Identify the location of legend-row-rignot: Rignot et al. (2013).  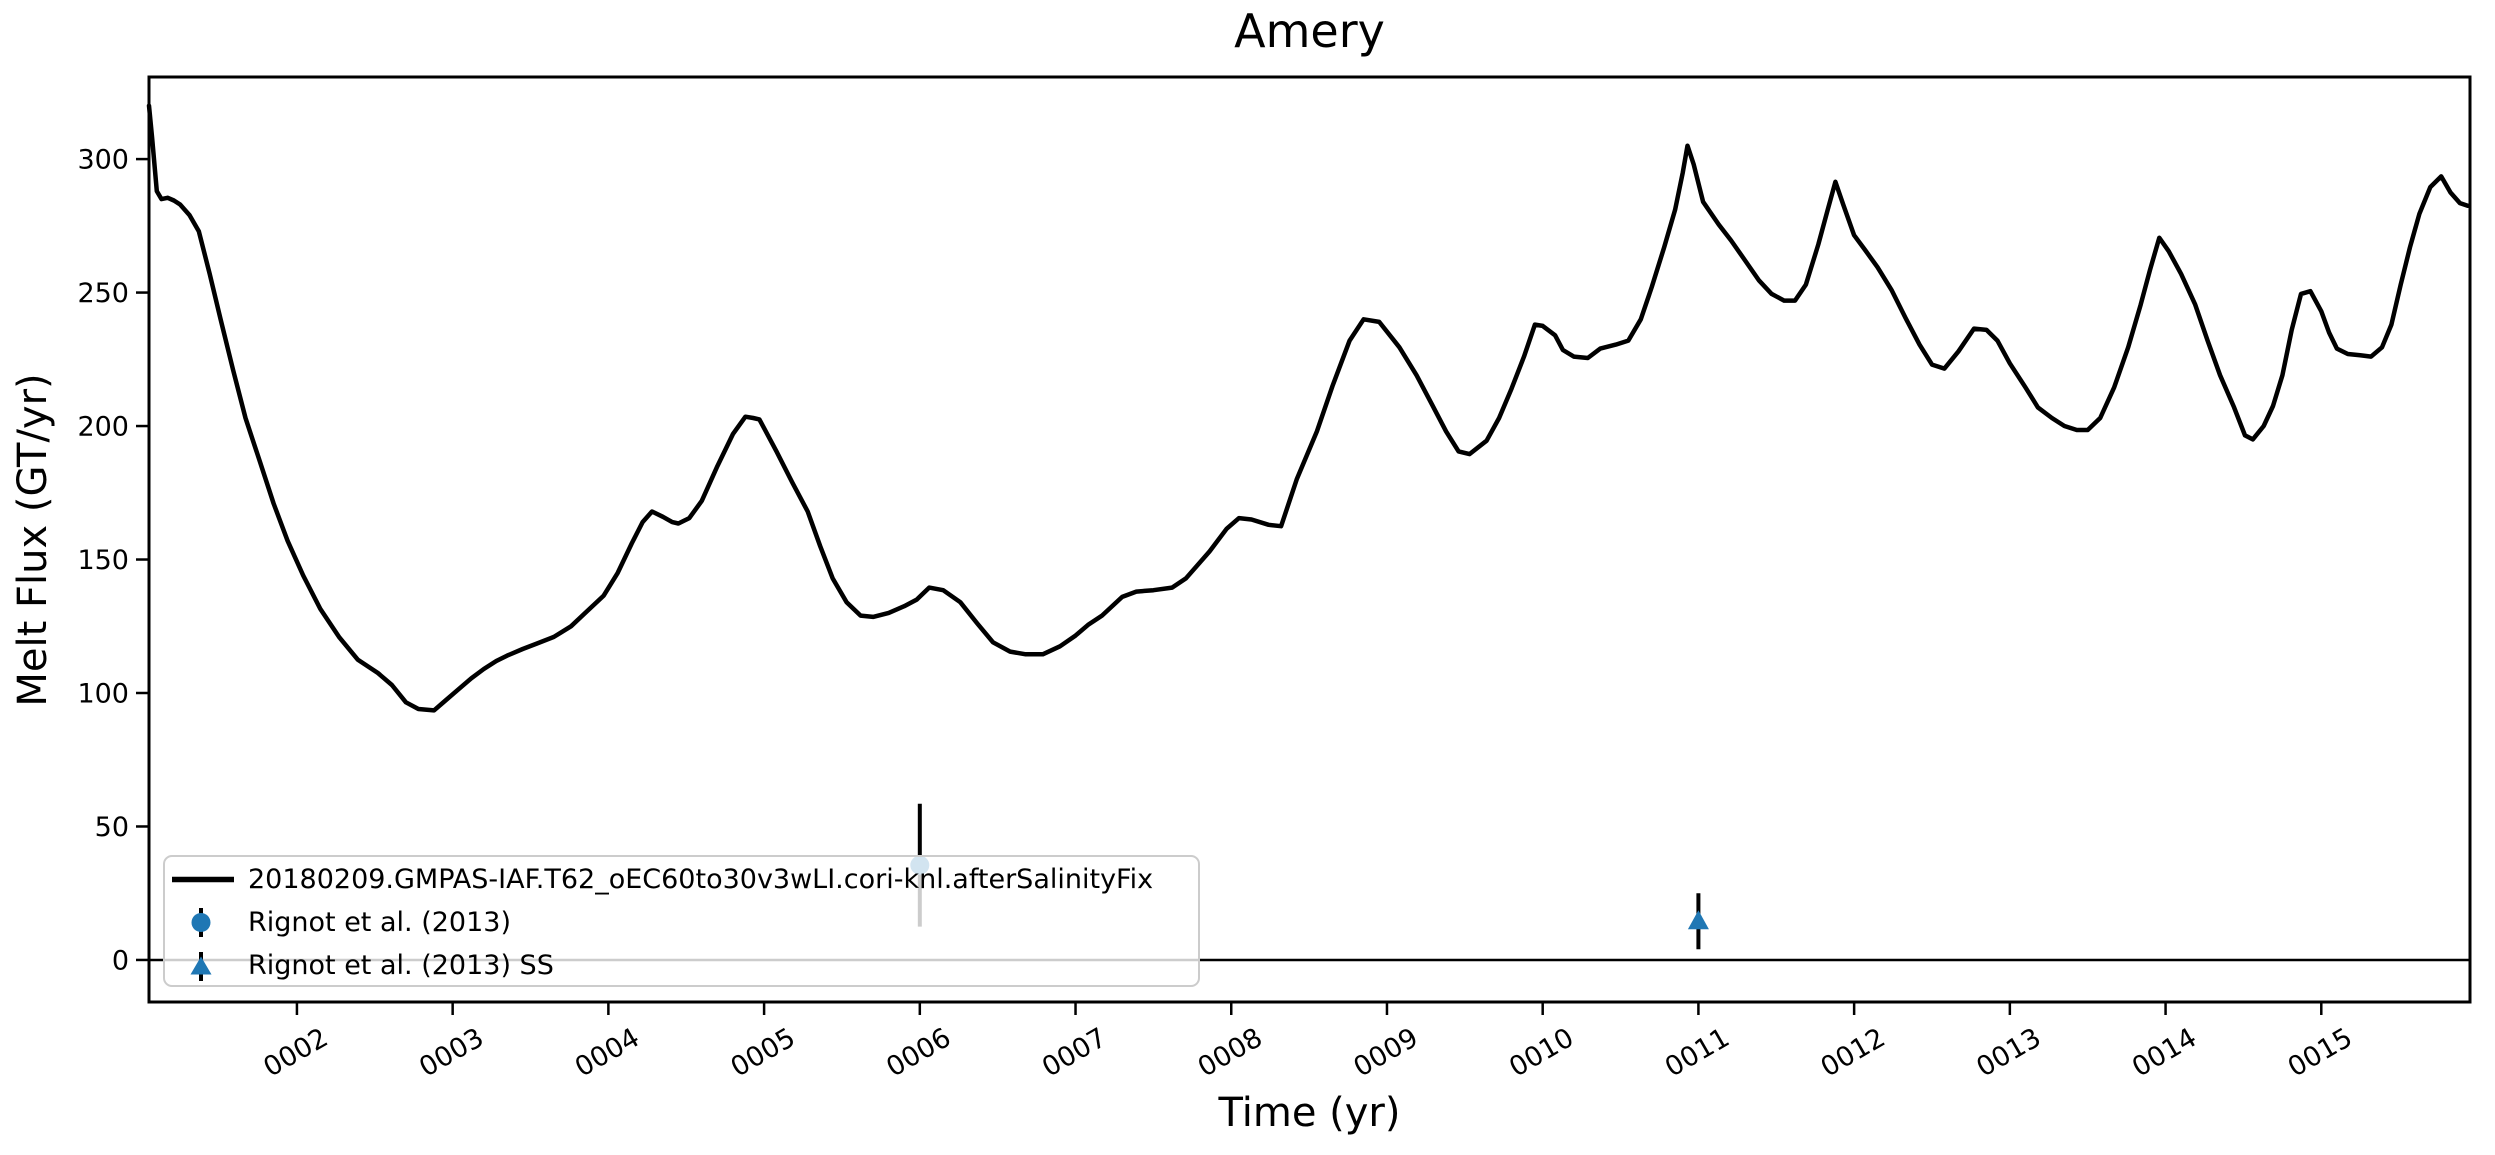
(681, 922).